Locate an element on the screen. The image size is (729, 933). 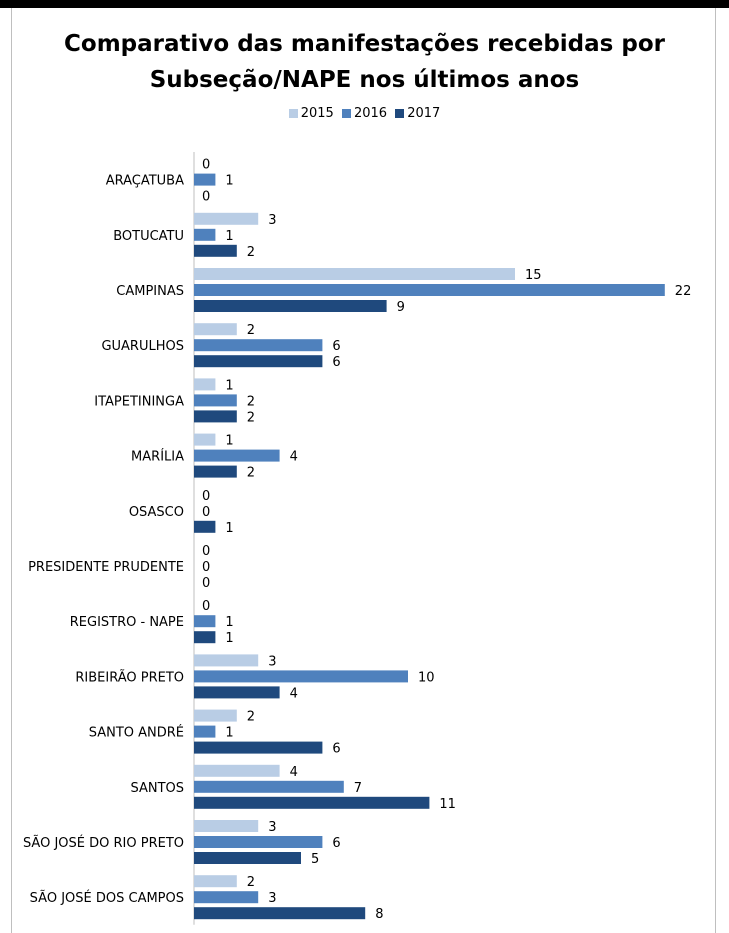
value-label-sao-jose-dos-campos-2017: 8 is located at coordinates (379, 914).